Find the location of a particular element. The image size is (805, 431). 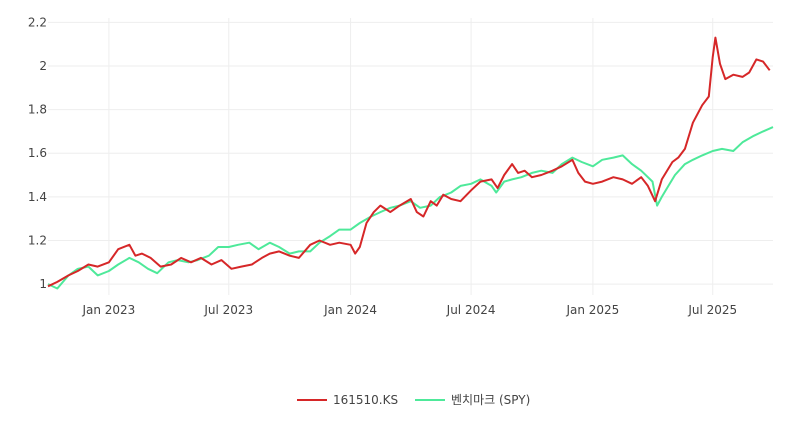

x-tick-label: Jan 2023 is located at coordinates (108, 310).